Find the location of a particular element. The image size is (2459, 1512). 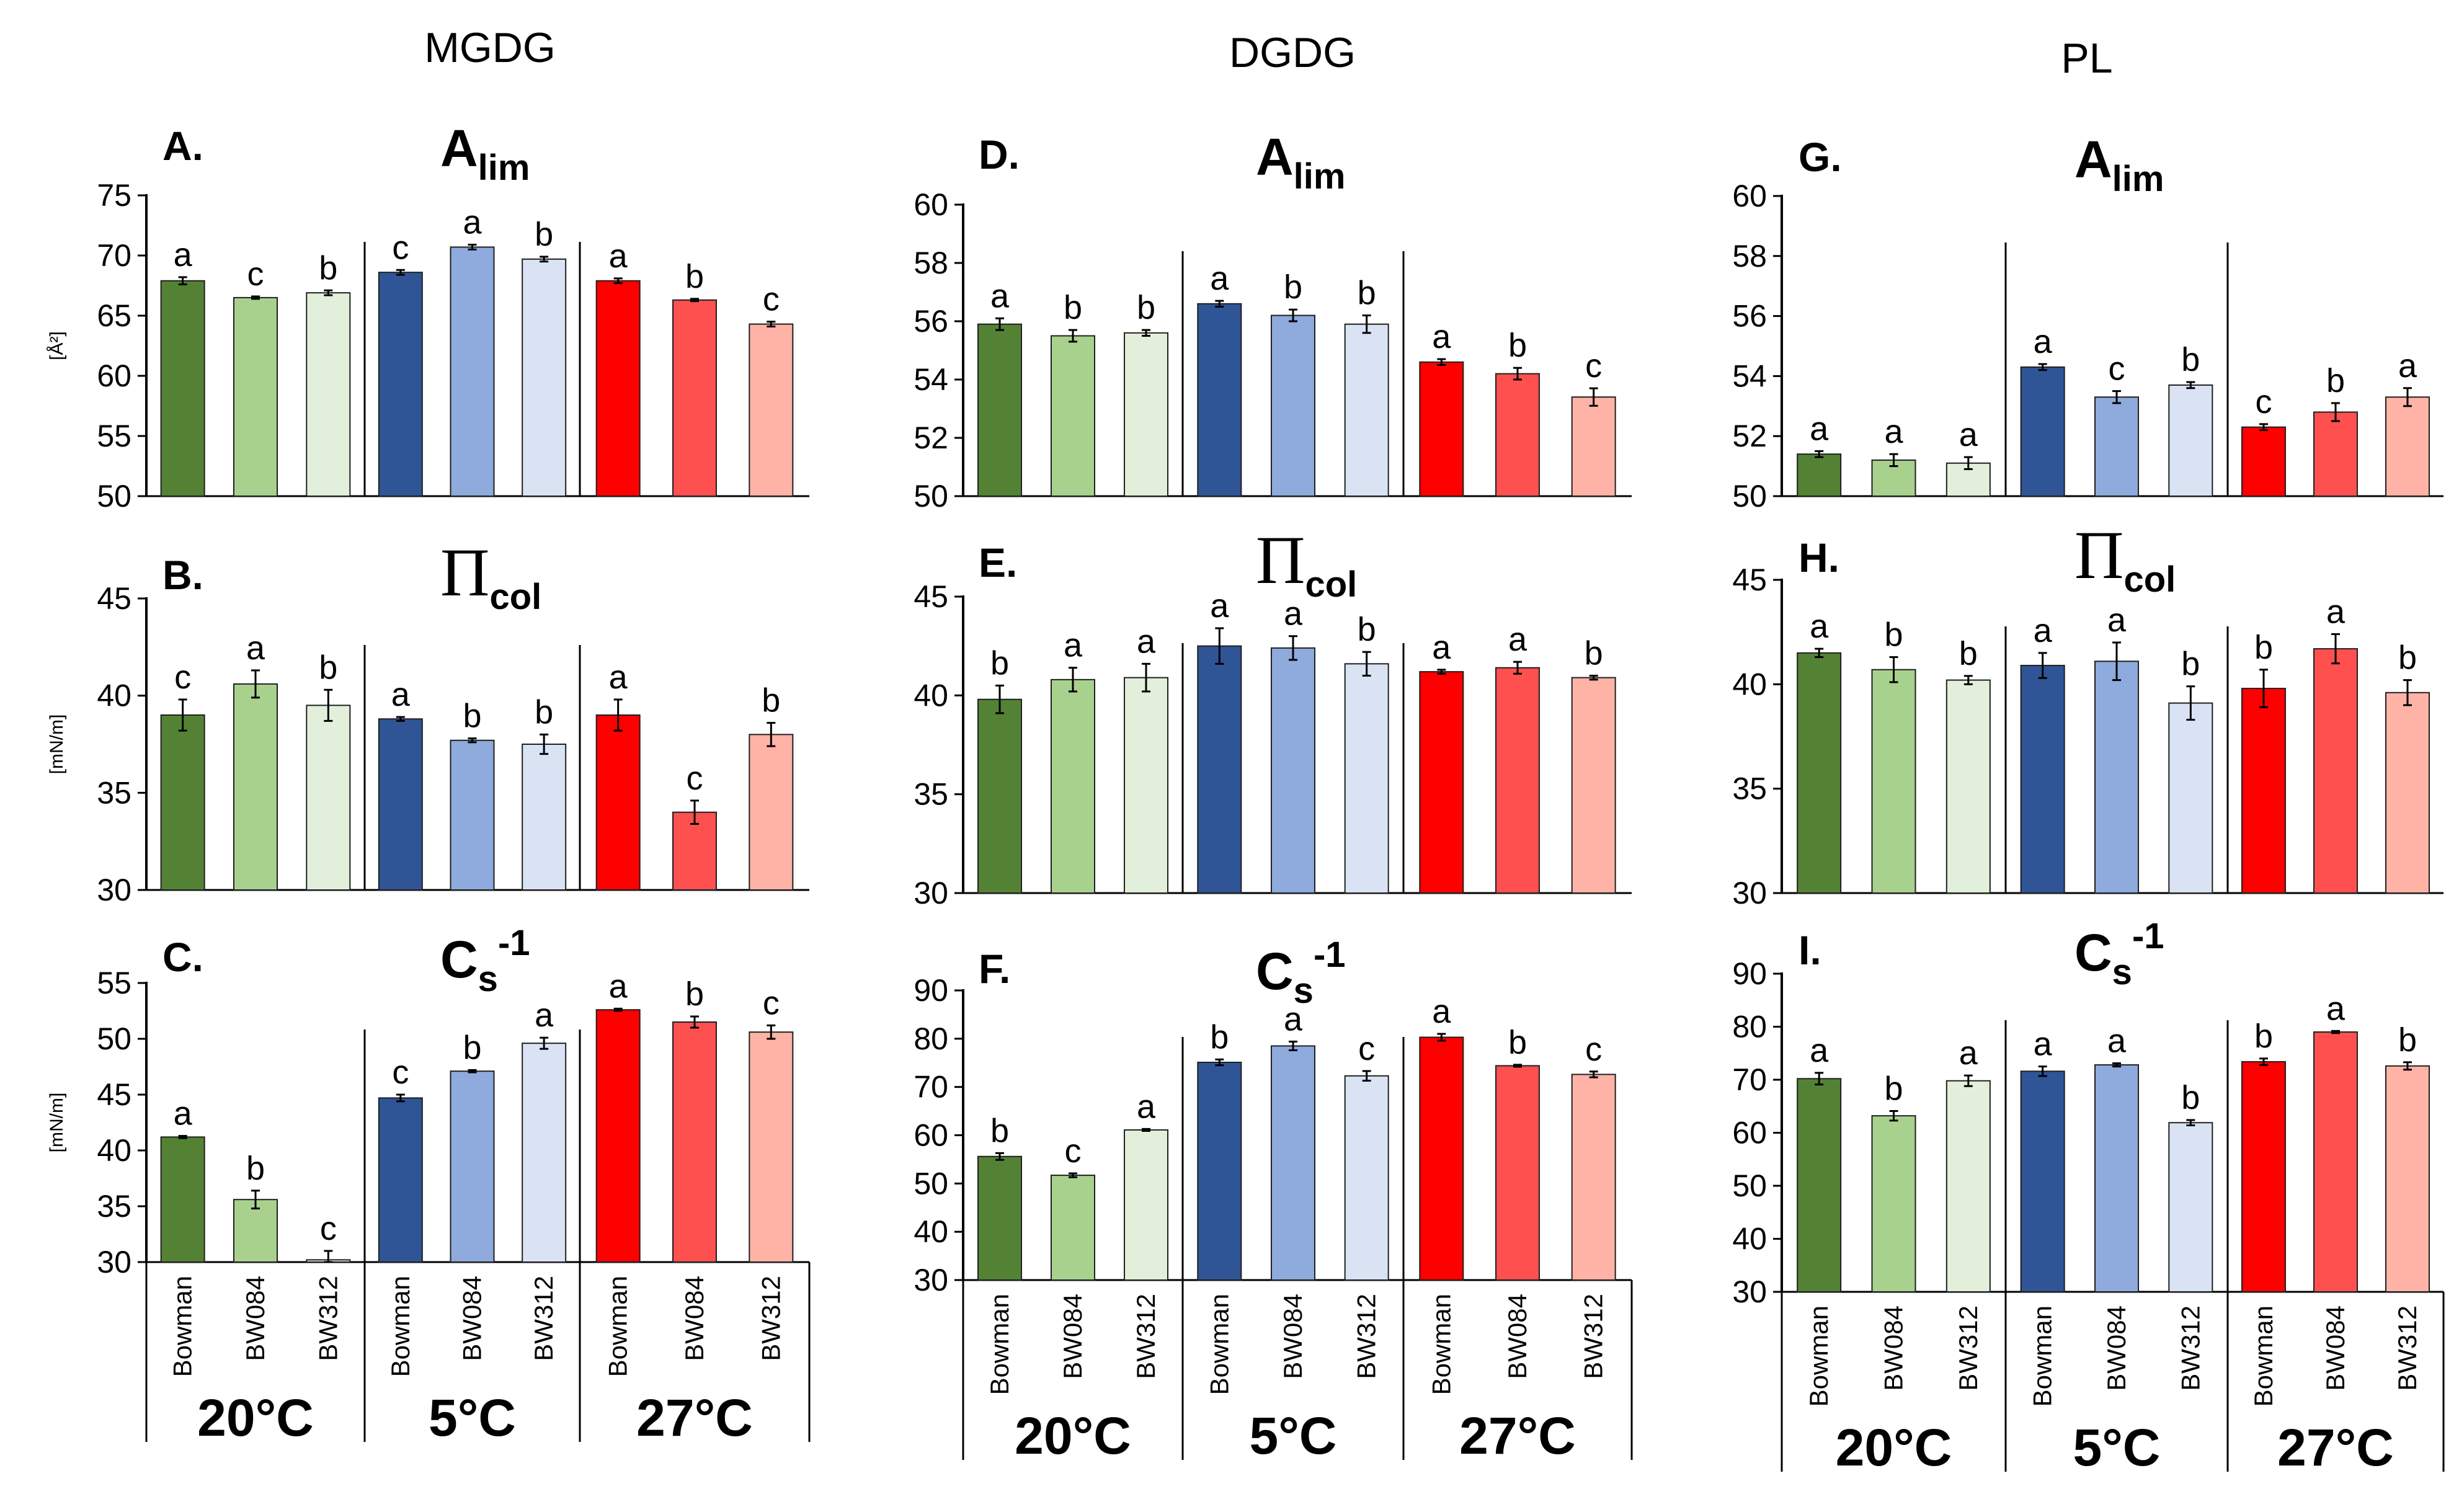

column-title-mgdg: MGDG is located at coordinates (490, 47).